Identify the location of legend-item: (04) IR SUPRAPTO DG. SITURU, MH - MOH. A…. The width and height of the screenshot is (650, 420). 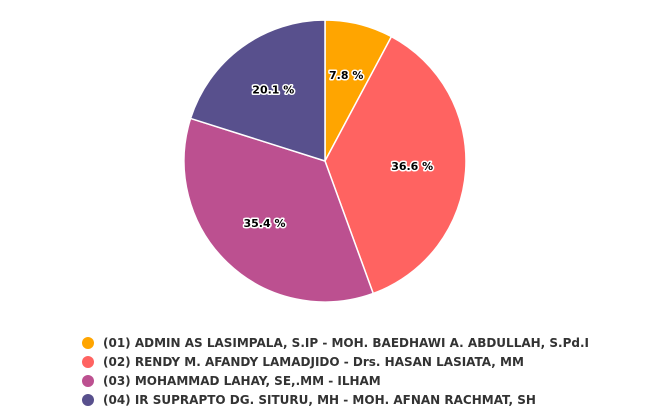
(362, 399).